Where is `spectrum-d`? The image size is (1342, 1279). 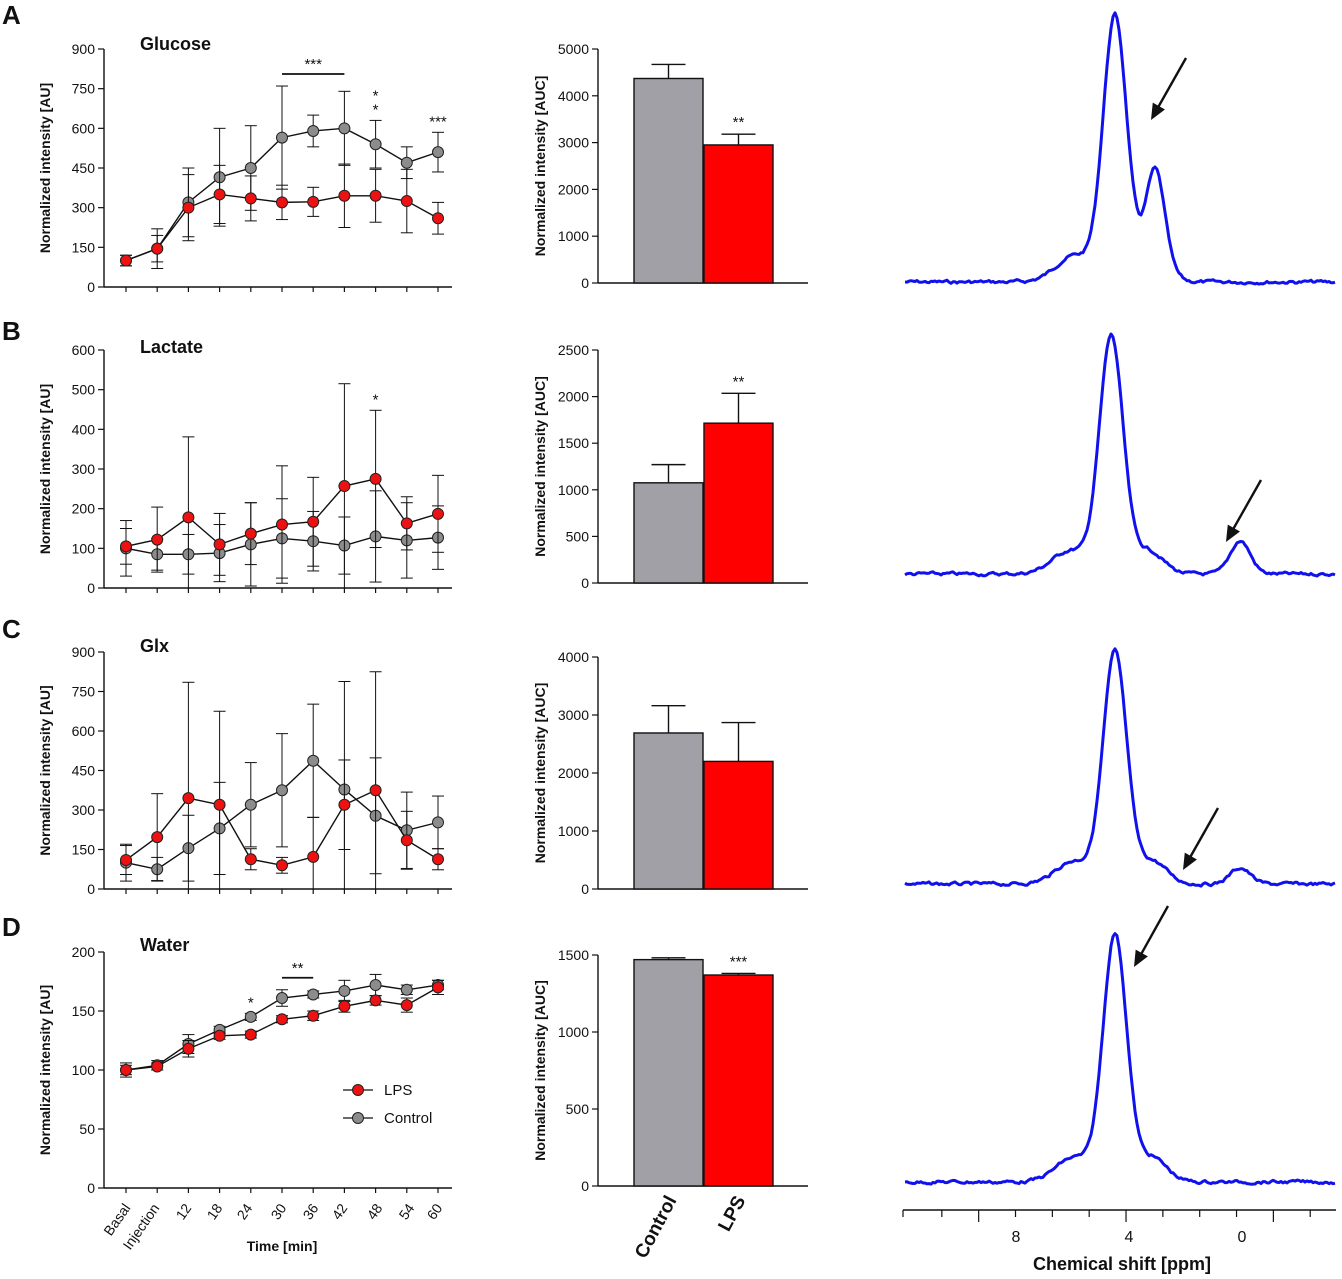 spectrum-d is located at coordinates (1120, 1045).